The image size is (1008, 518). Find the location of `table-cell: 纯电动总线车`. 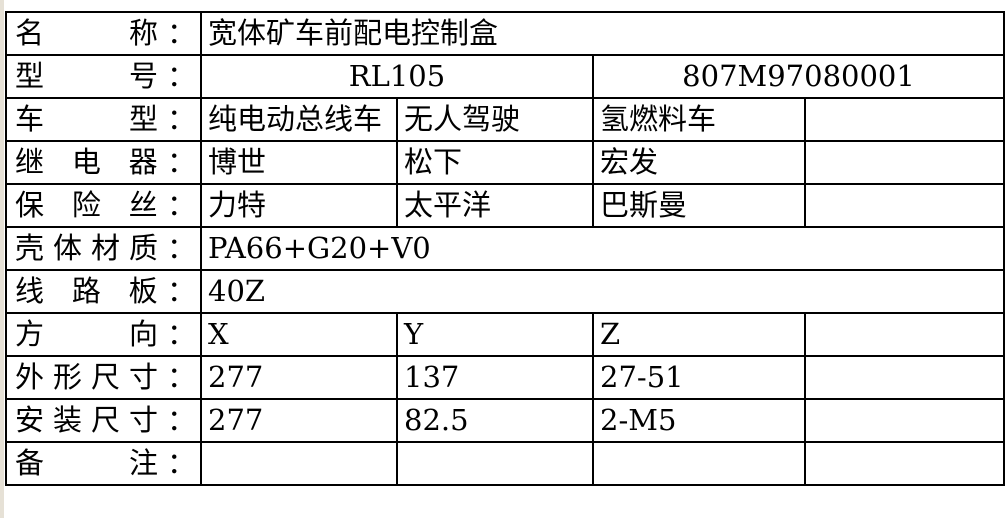

table-cell: 纯电动总线车 is located at coordinates (299, 119).